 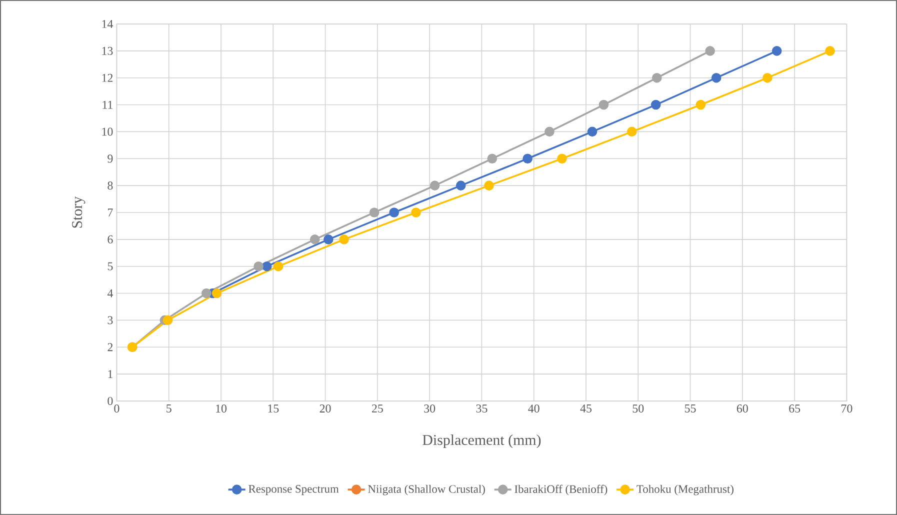 What do you see at coordinates (110, 293) in the screenshot?
I see `y-tick-label: 4` at bounding box center [110, 293].